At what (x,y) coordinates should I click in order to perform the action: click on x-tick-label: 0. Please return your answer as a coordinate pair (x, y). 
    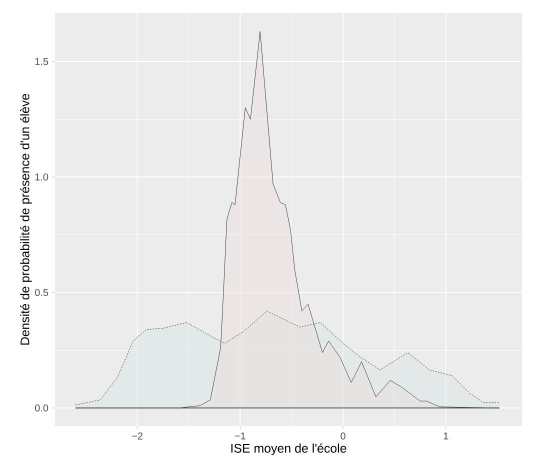
    Looking at the image, I should click on (343, 436).